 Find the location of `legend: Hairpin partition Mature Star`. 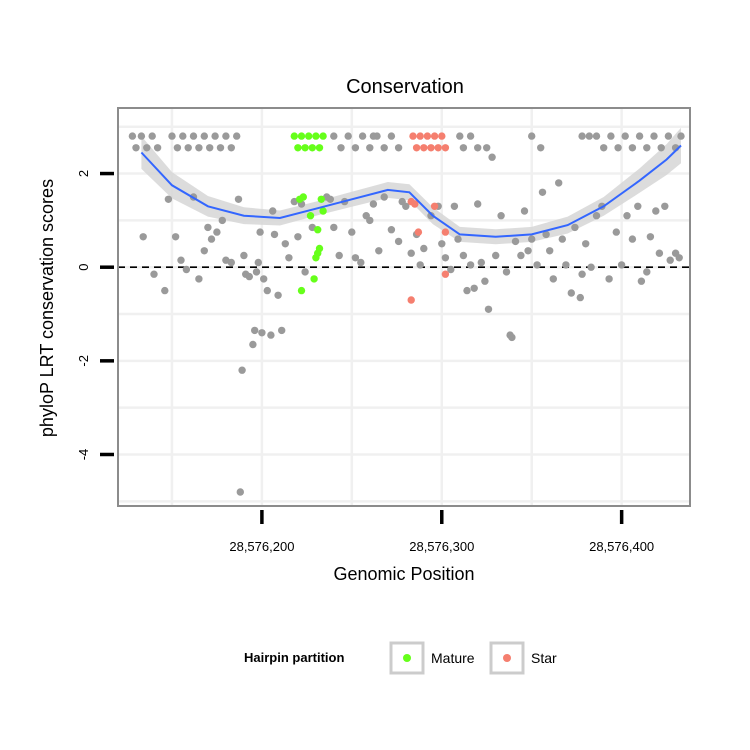

legend: Hairpin partition Mature Star is located at coordinates (400, 658).